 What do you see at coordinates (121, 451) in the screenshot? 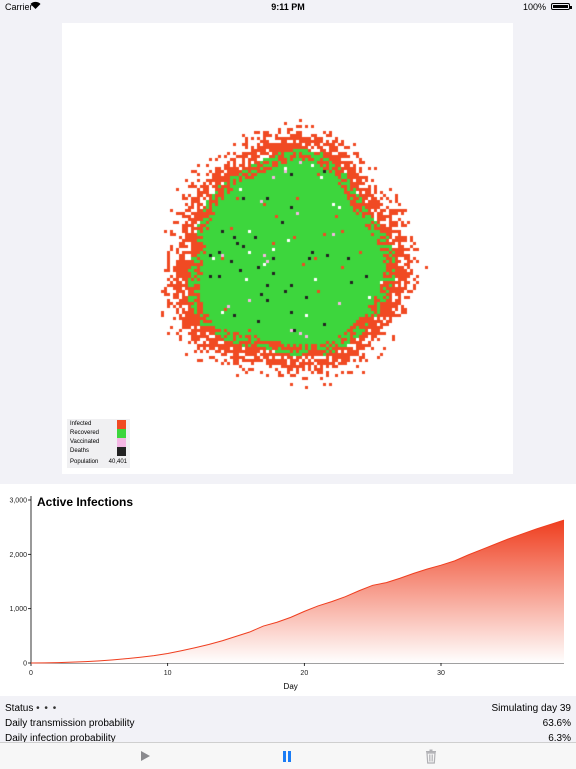
I see `legend-swatch-deaths` at bounding box center [121, 451].